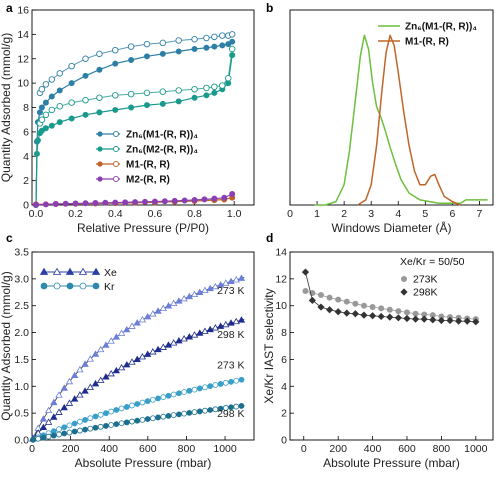 This screenshot has height=479, width=500. What do you see at coordinates (143, 463) in the screenshot?
I see `c-xlabel: Absolute Pressure (mbar)` at bounding box center [143, 463].